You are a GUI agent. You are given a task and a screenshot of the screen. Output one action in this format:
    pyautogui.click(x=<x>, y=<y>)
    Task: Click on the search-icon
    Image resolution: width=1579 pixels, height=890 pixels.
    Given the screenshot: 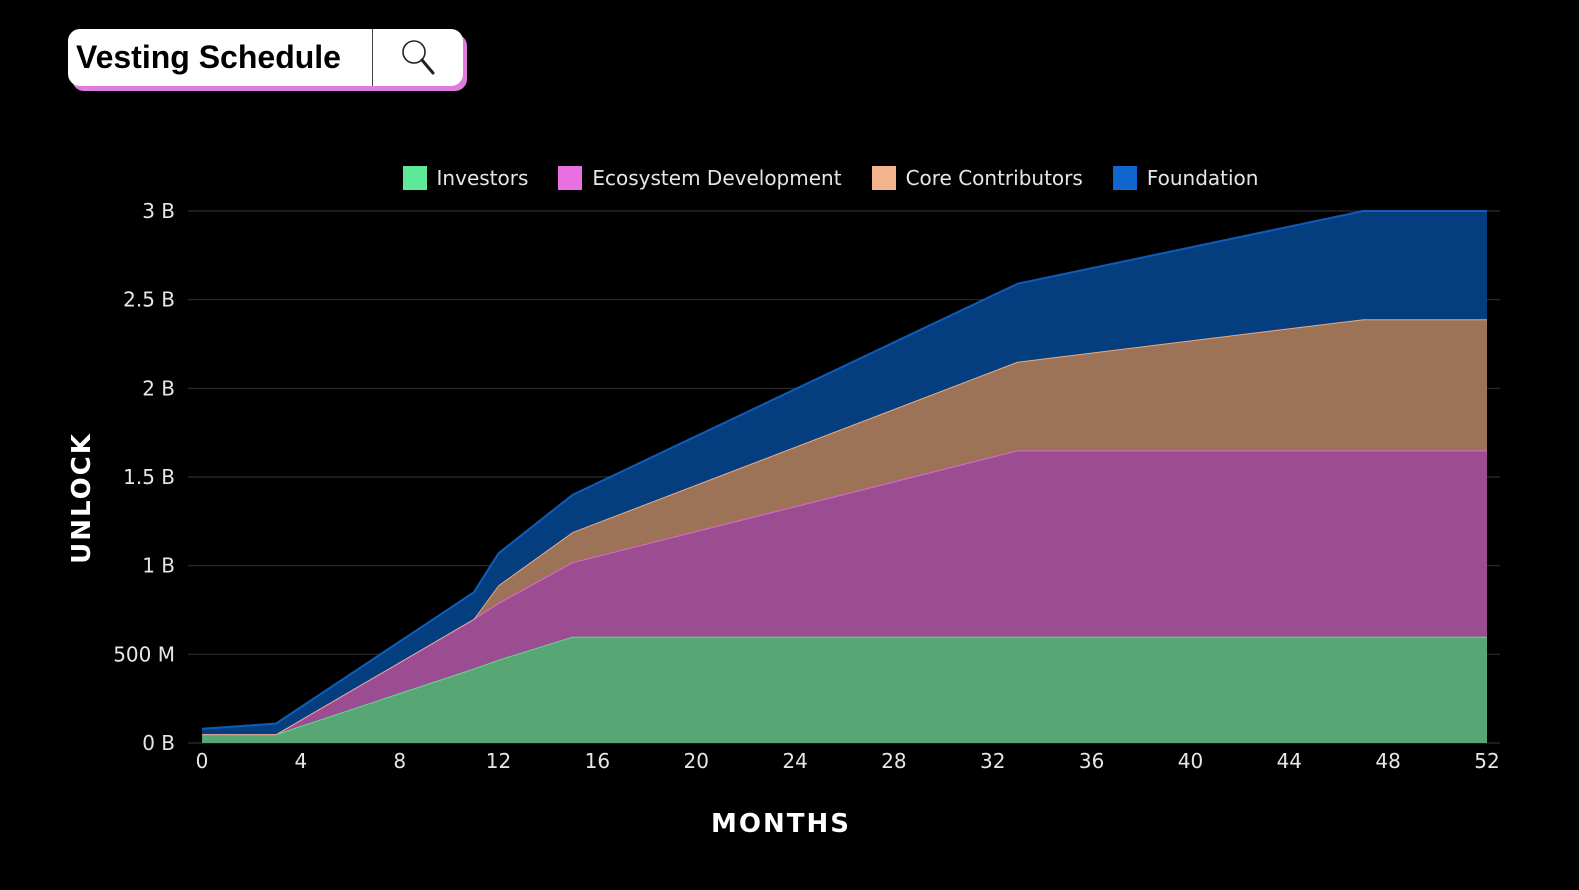 What is the action you would take?
    pyautogui.click(x=418, y=56)
    